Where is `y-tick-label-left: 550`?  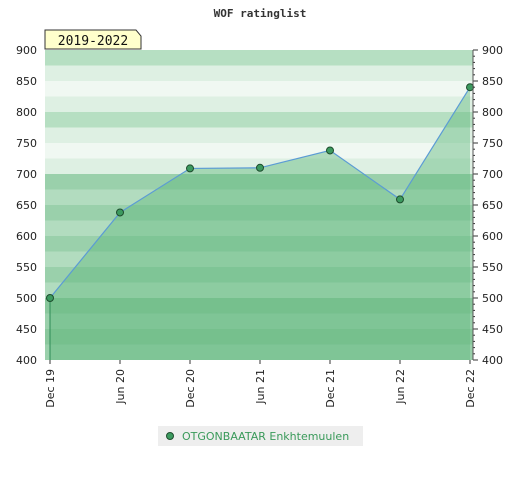
y-tick-label-left: 550 is located at coordinates (26, 267).